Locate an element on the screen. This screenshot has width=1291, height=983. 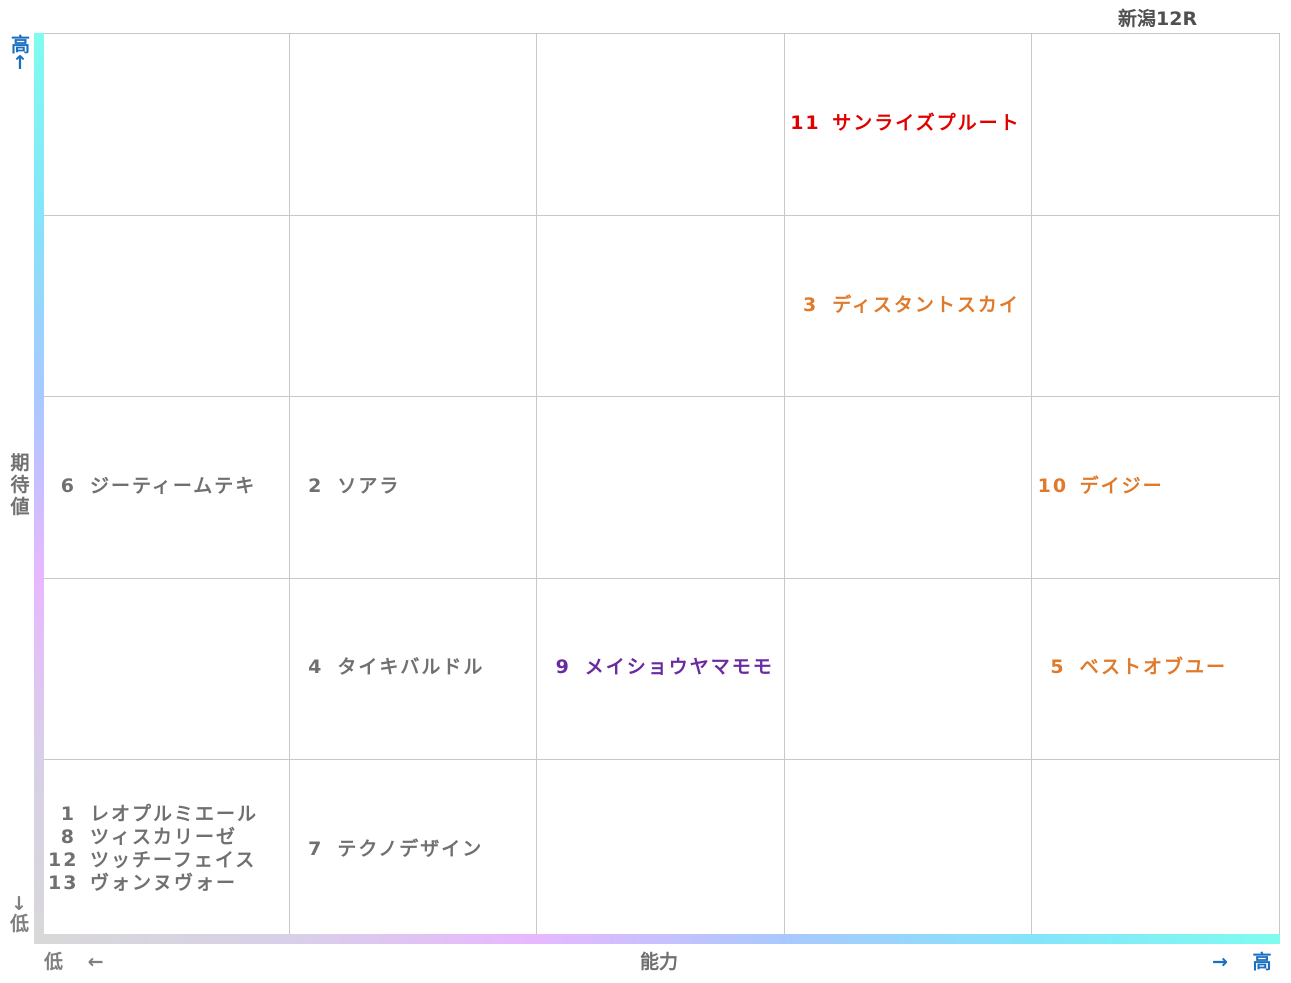
horse-number: 13 is located at coordinates (63, 883).